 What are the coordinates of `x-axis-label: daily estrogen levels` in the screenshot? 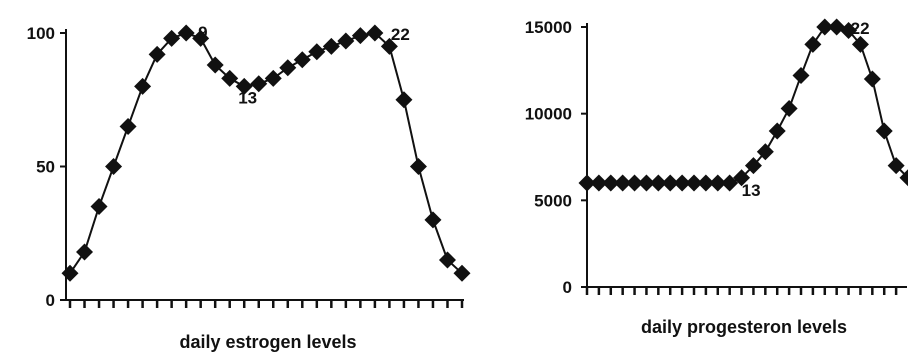 It's located at (267, 342).